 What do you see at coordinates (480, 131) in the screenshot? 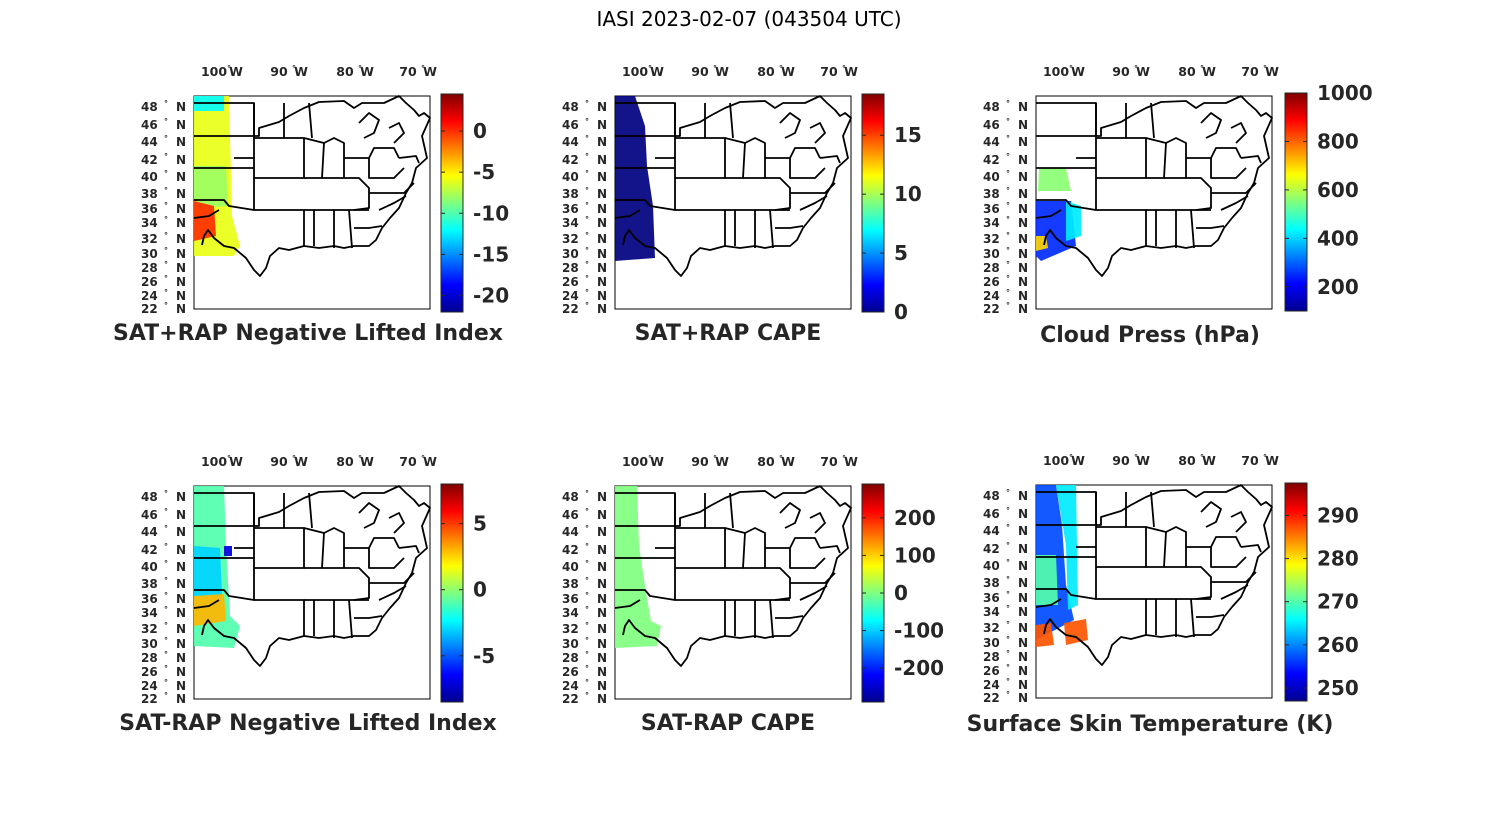
I see `colorbar-tick-label: 0` at bounding box center [480, 131].